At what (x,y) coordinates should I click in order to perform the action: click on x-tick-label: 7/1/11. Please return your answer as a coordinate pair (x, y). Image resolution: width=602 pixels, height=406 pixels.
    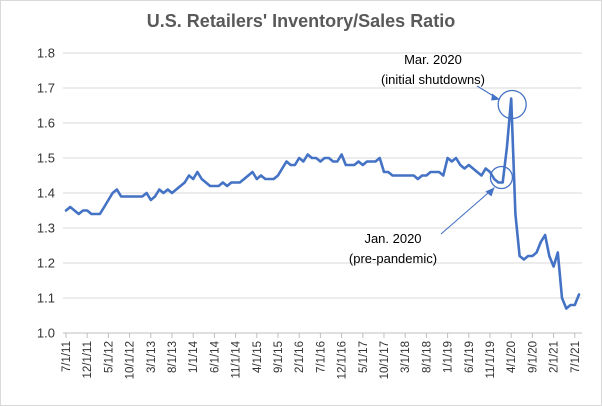
    Looking at the image, I should click on (67, 356).